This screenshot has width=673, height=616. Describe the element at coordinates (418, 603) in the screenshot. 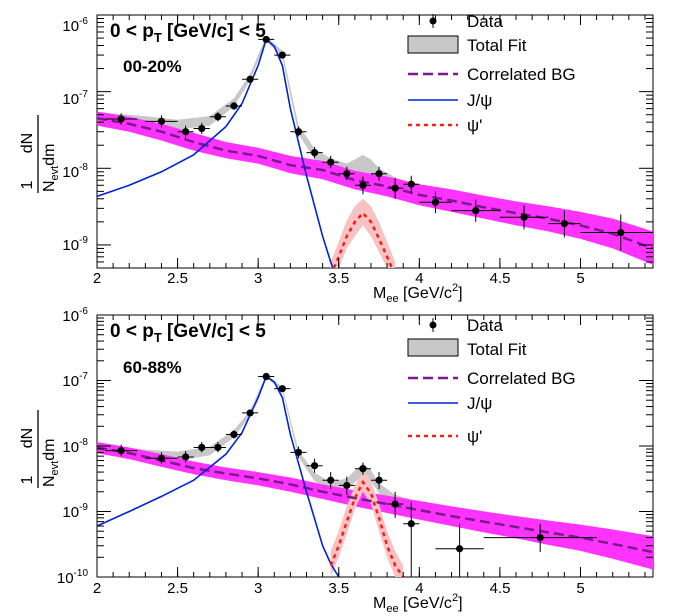

I see `x-axis-label: Mee [GeV/c2]` at that location.